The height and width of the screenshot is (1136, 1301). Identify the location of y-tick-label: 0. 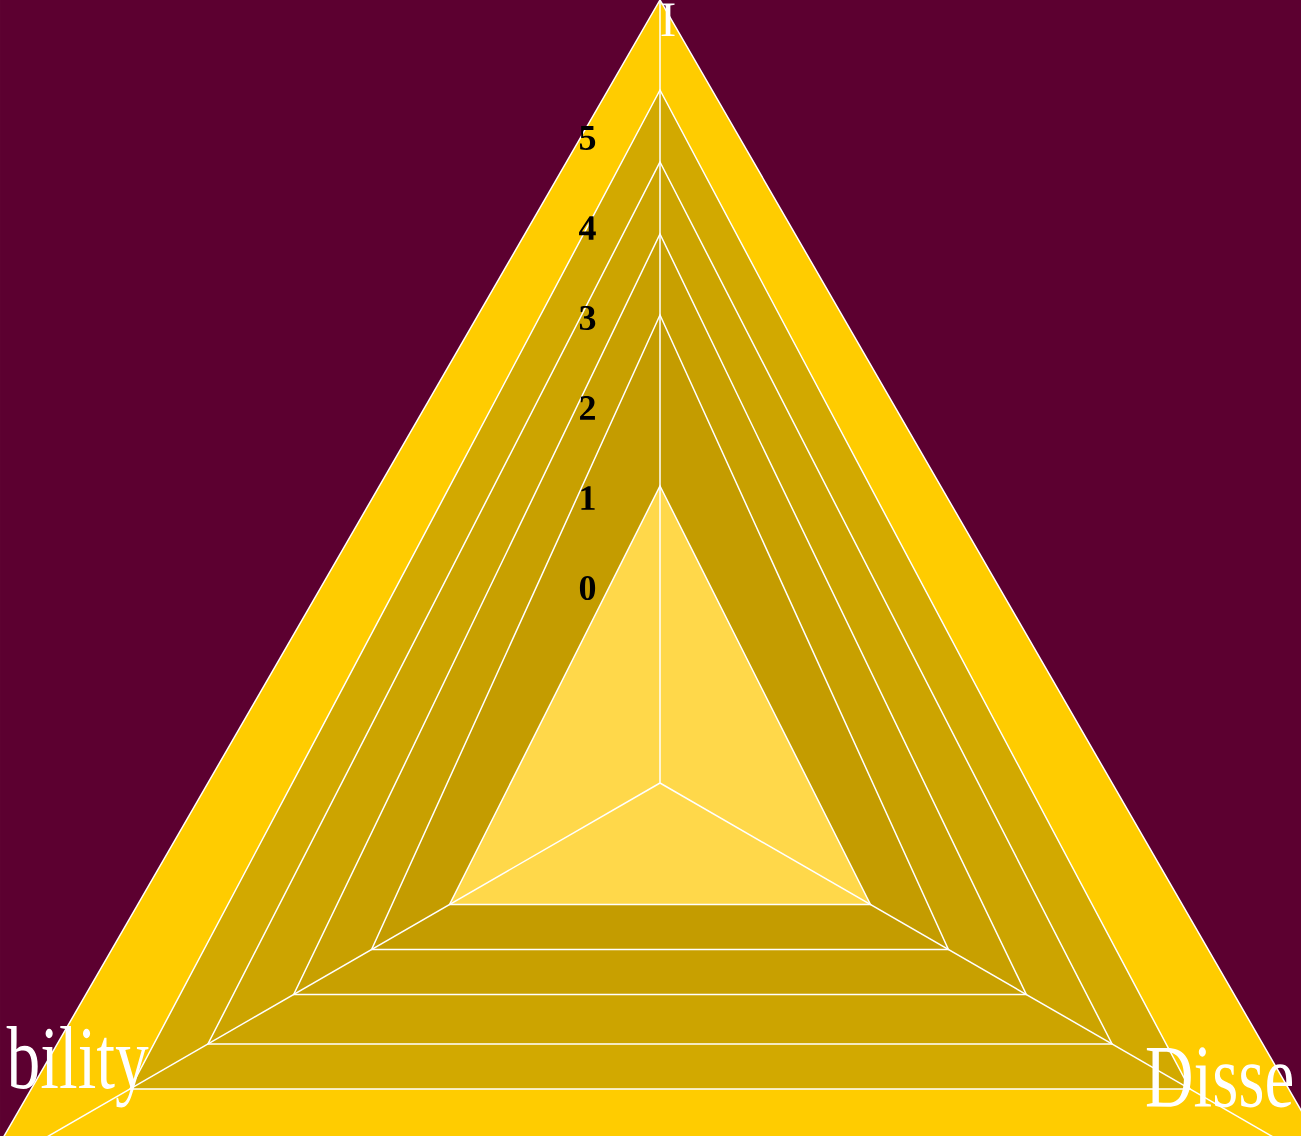
(587, 588).